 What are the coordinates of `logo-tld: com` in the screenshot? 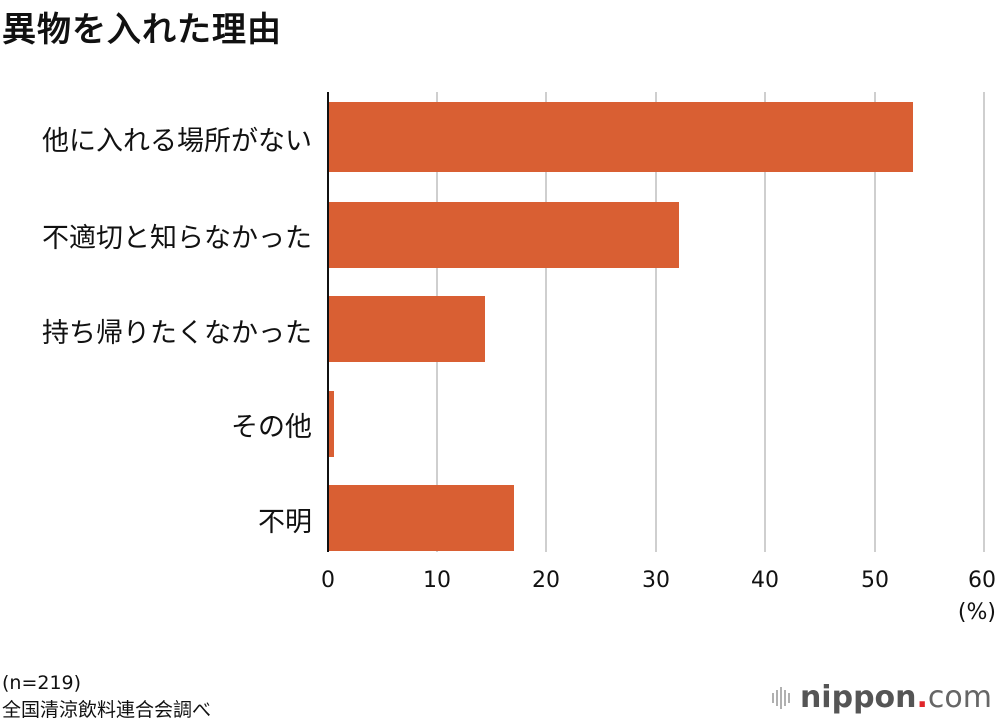 It's located at (959, 697).